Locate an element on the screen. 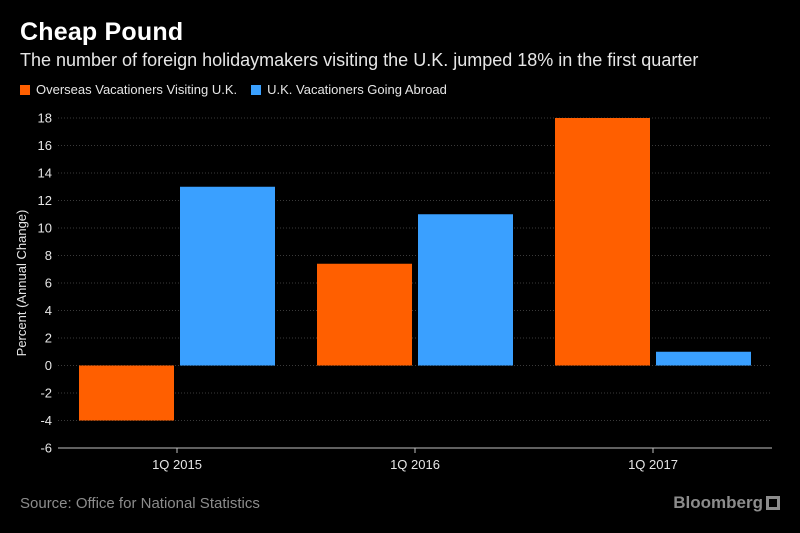 This screenshot has height=533, width=800. legend-item-abroad: U.K. Vacationers Going Abroad is located at coordinates (349, 89).